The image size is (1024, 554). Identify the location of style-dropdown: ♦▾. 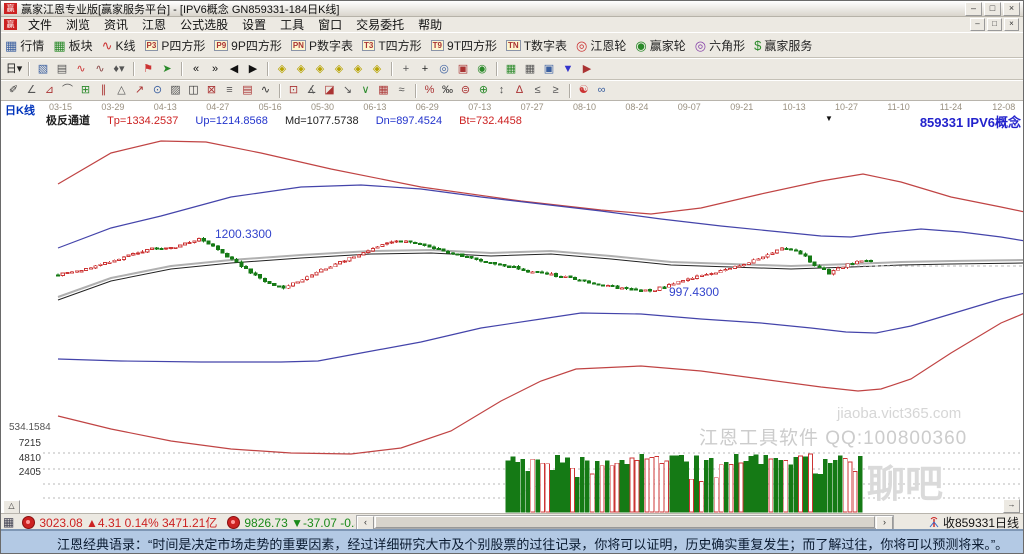
(119, 69).